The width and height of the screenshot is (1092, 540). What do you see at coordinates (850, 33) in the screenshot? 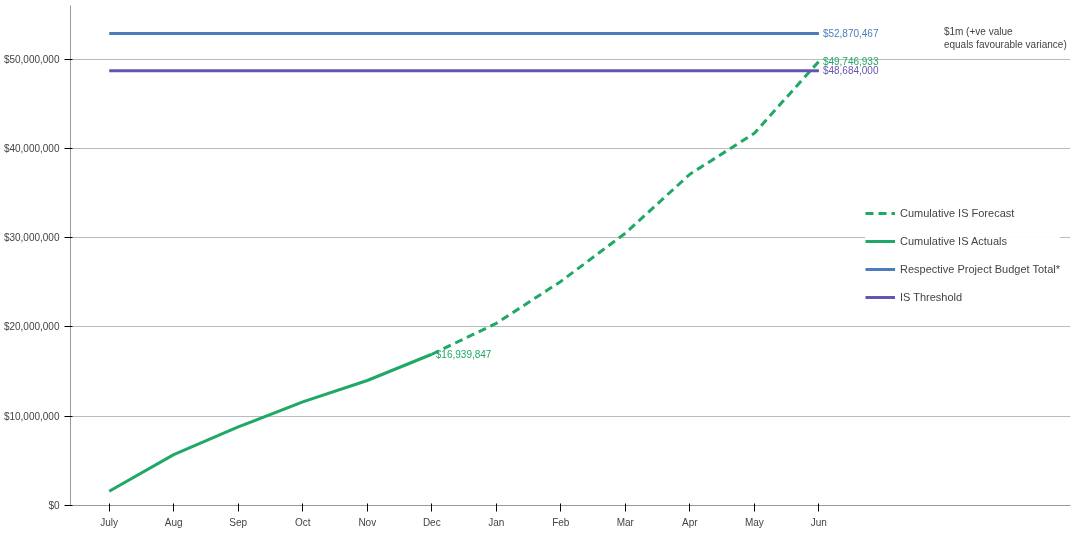
I see `data-label: $52,870,467` at bounding box center [850, 33].